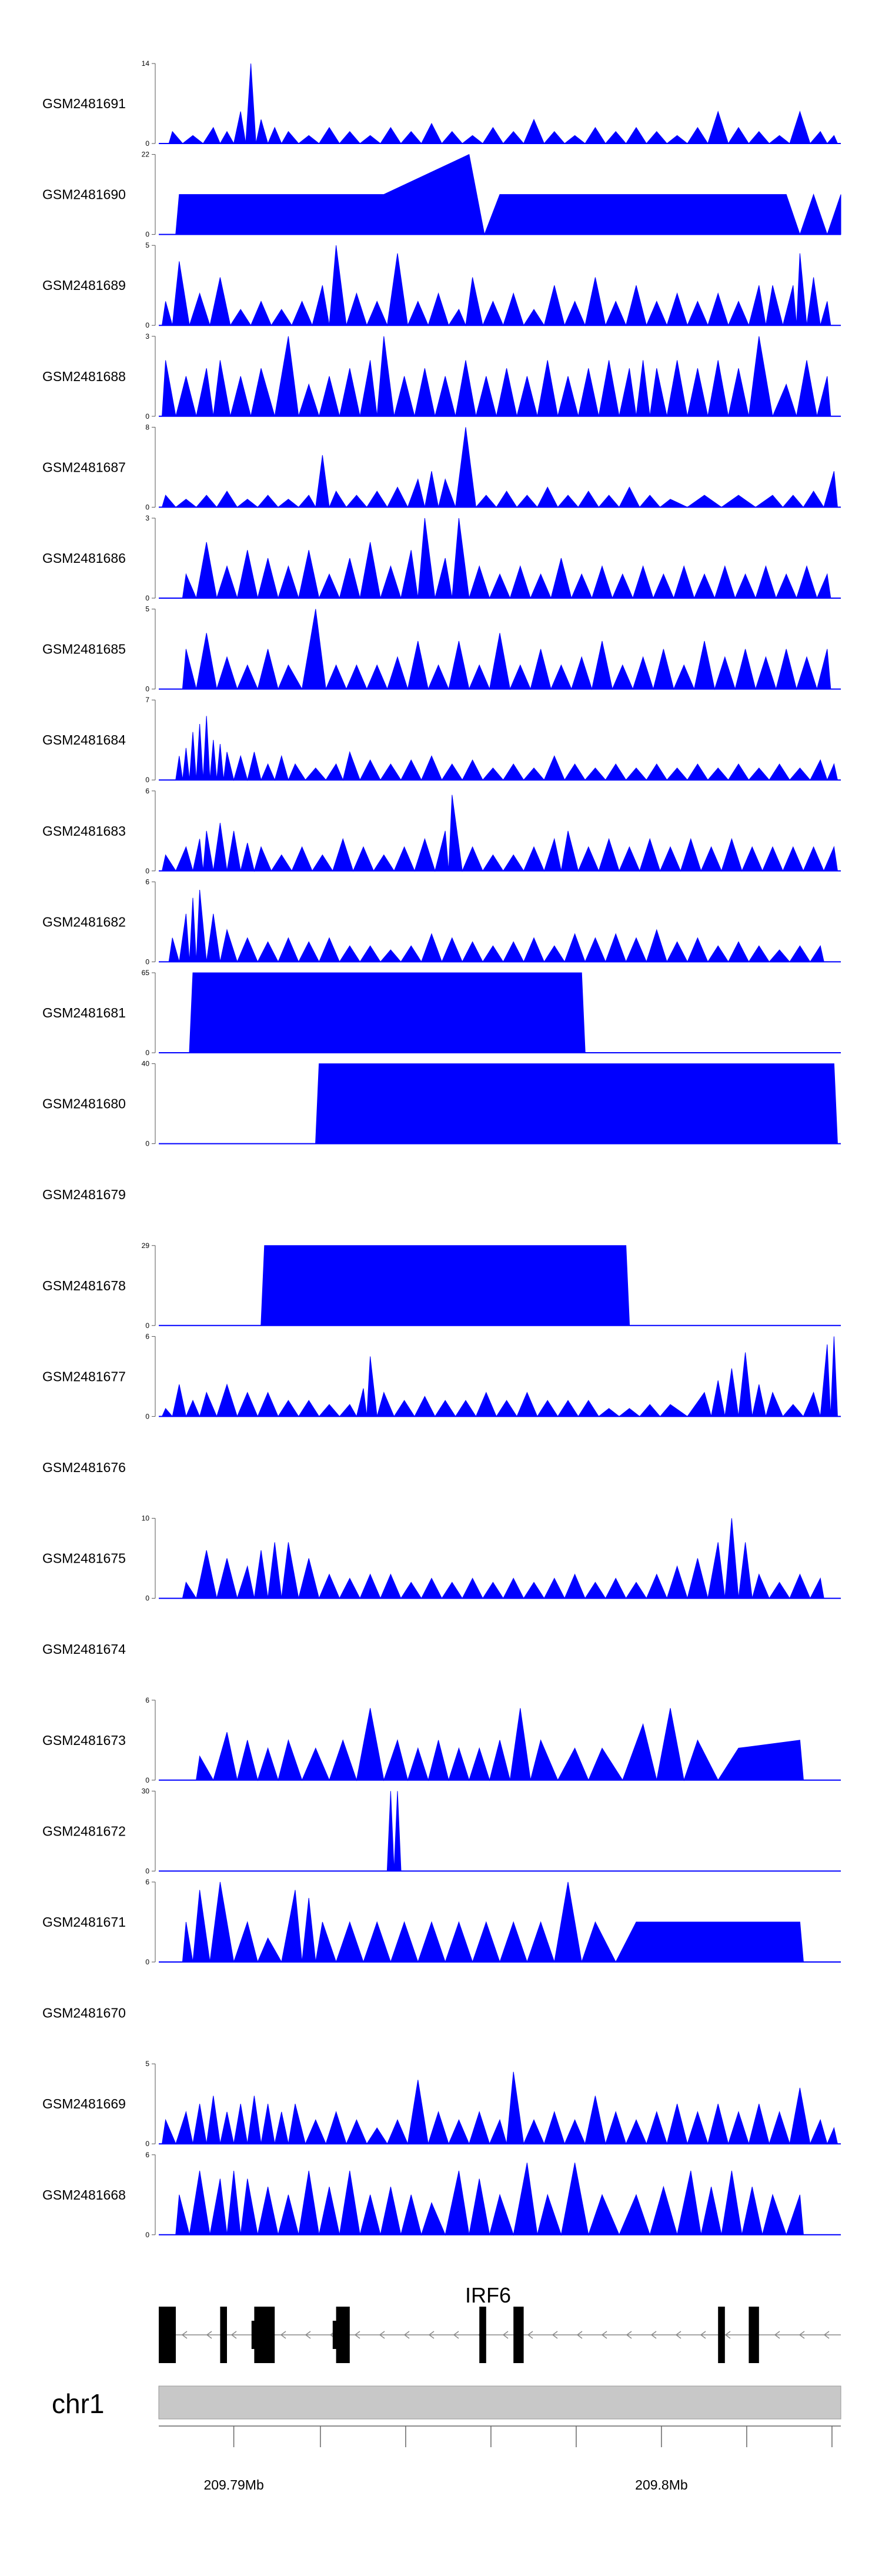 This screenshot has height=2576, width=882. Describe the element at coordinates (499, 2402) in the screenshot. I see `ideogram` at that location.